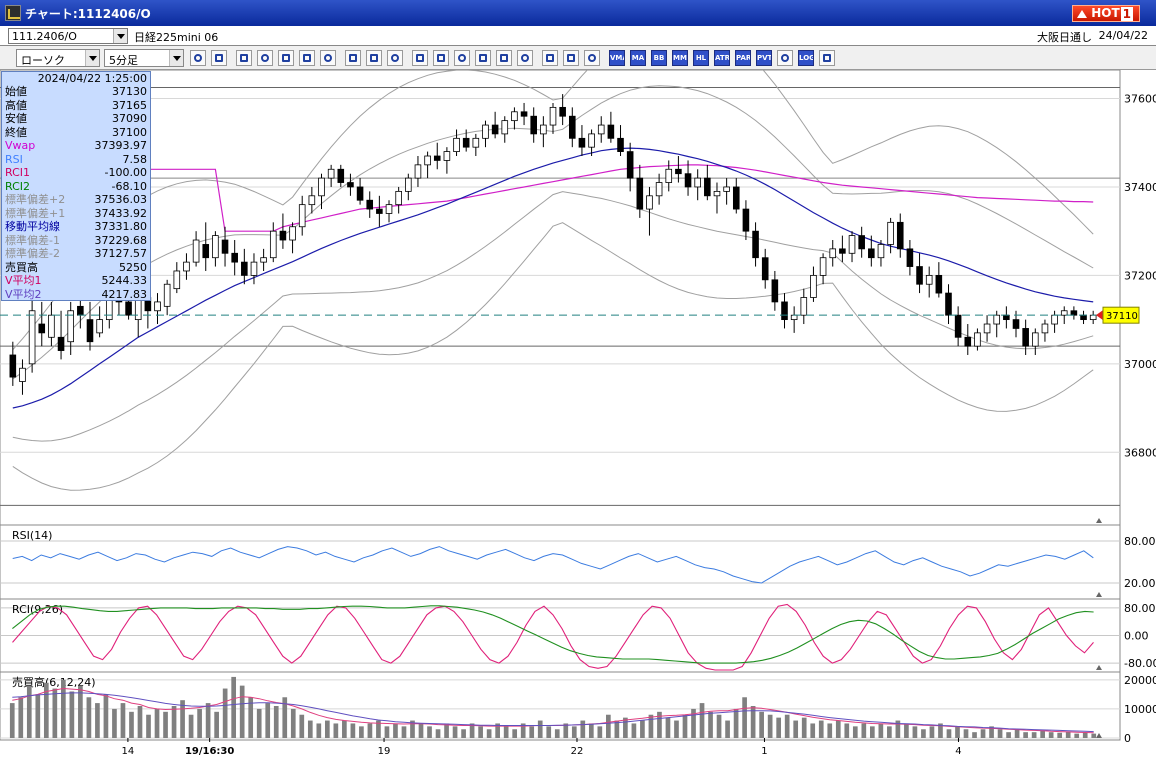 Image resolution: width=1156 pixels, height=760 pixels. Describe the element at coordinates (133, 267) in the screenshot. I see `ohlc-value: 5250` at that location.